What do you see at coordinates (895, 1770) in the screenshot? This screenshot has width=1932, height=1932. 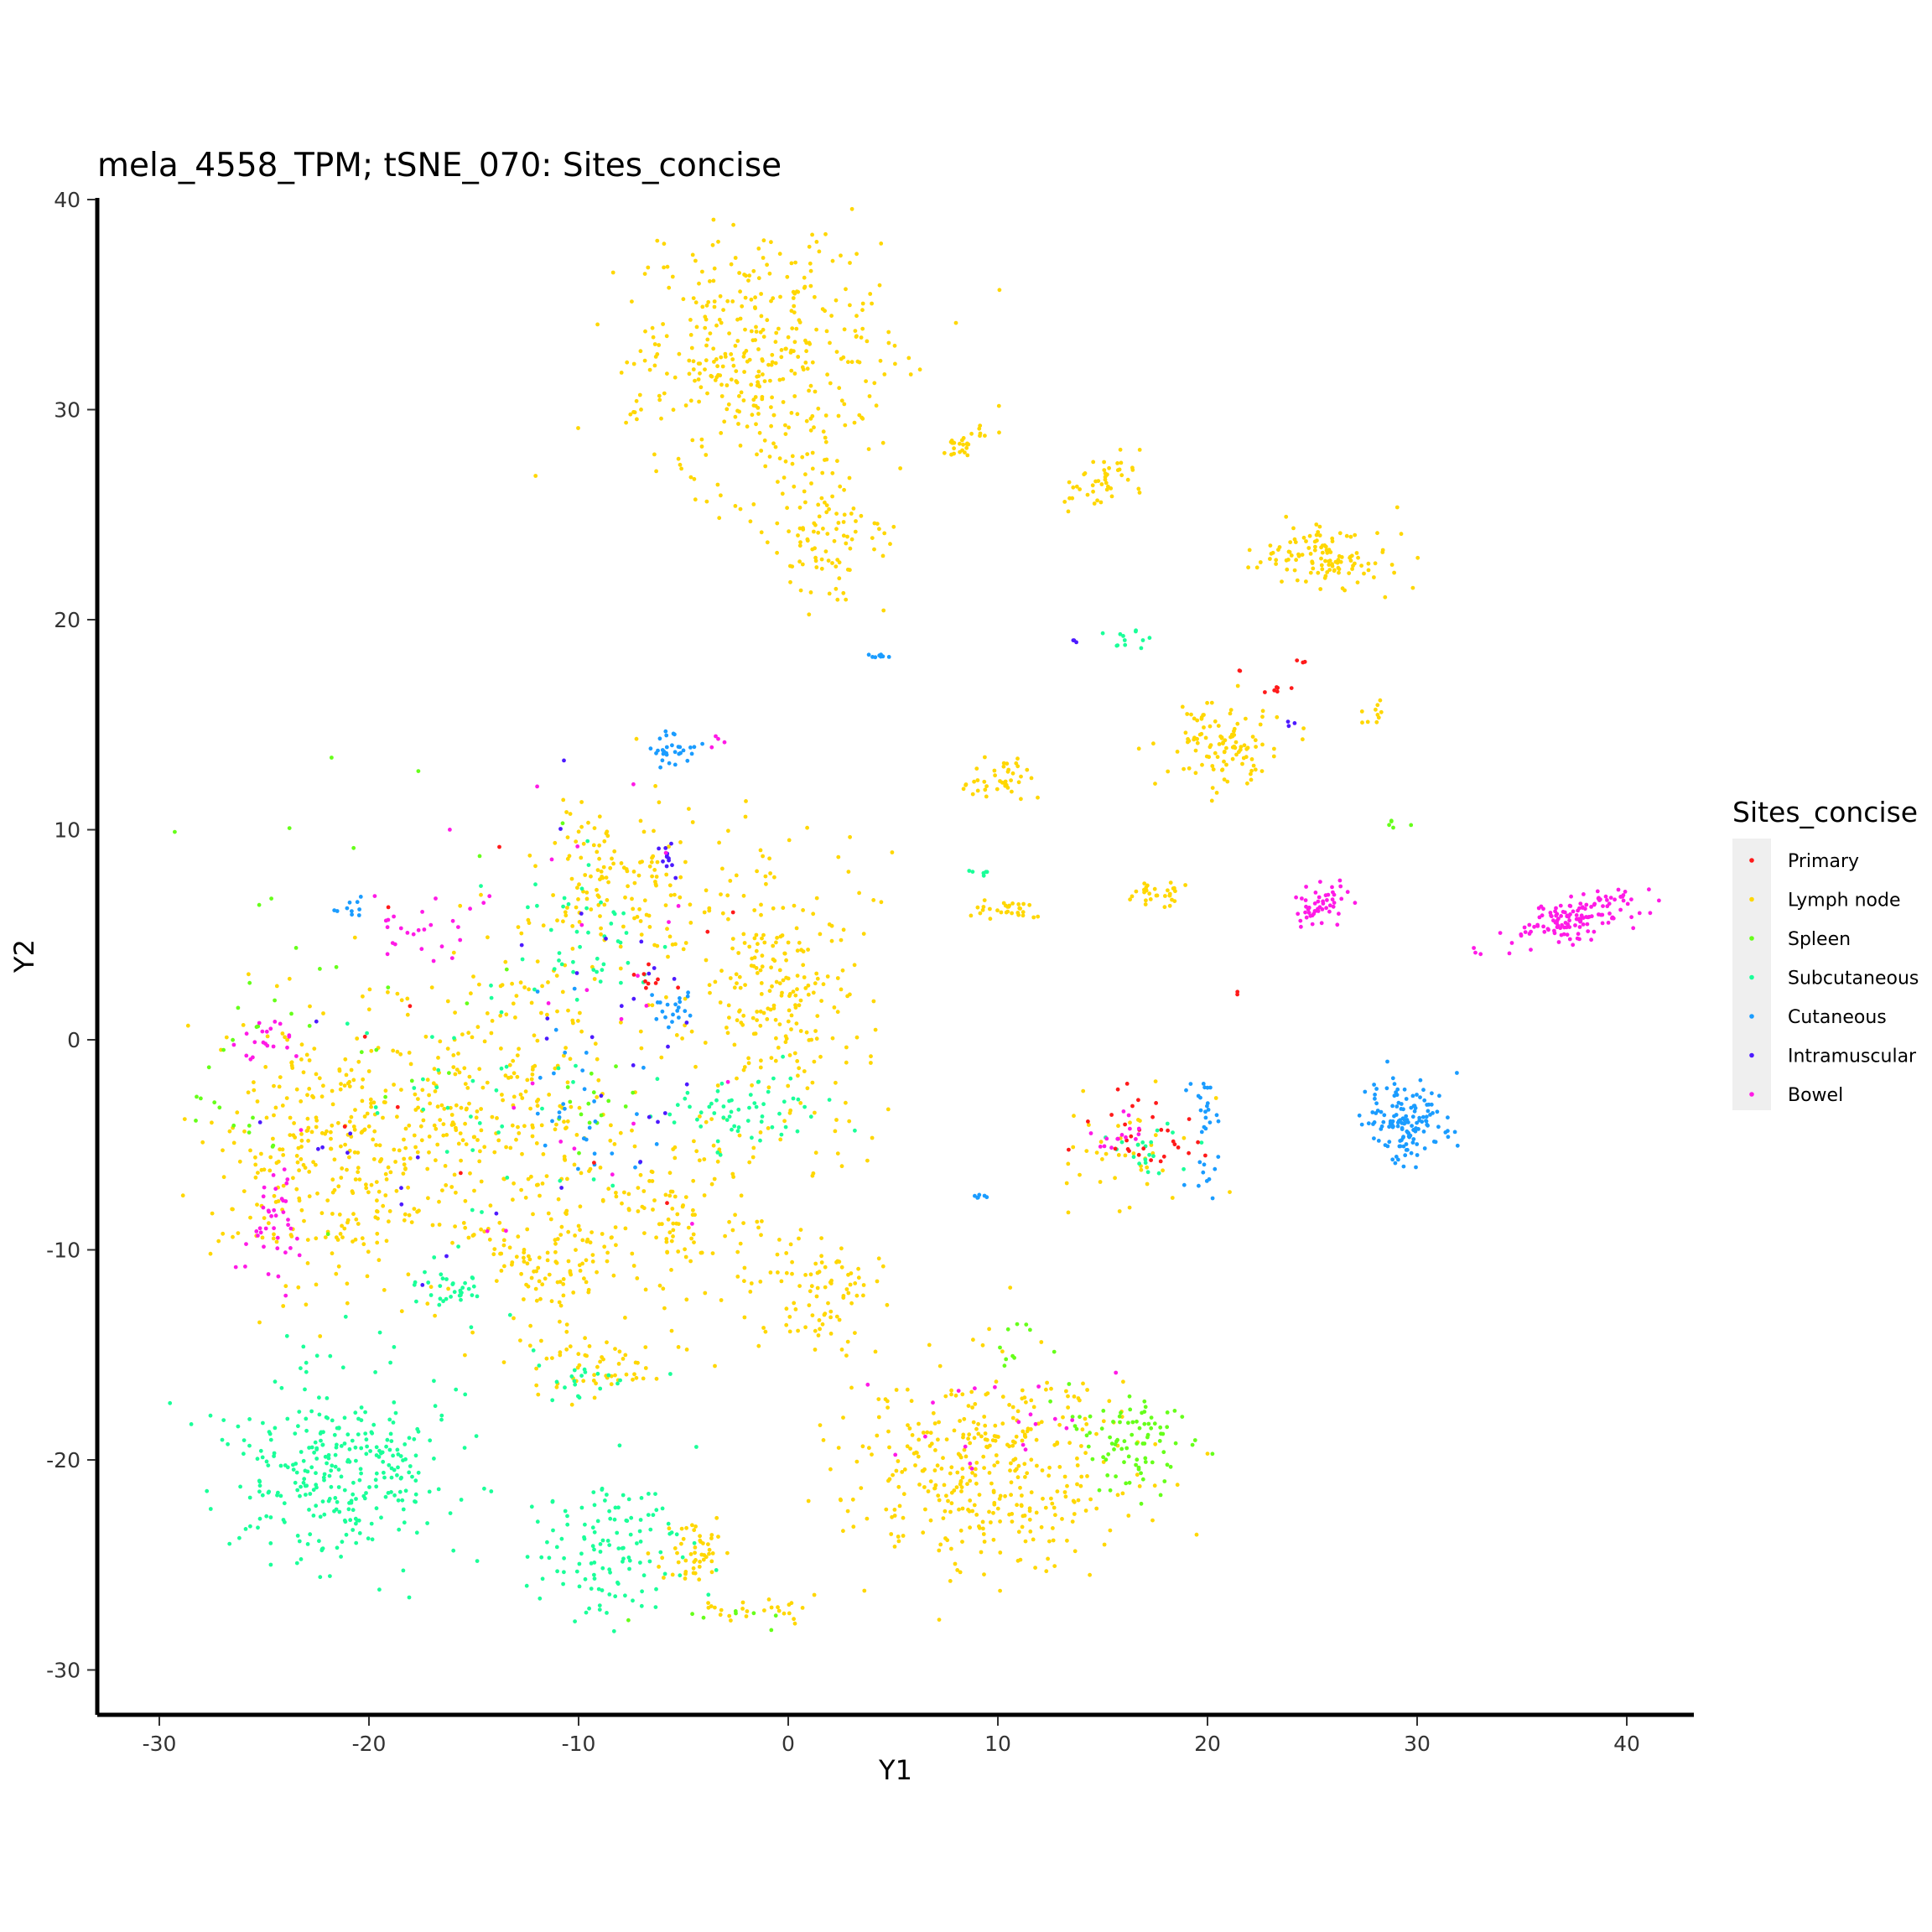 I see `x-axis-title: Y1` at bounding box center [895, 1770].